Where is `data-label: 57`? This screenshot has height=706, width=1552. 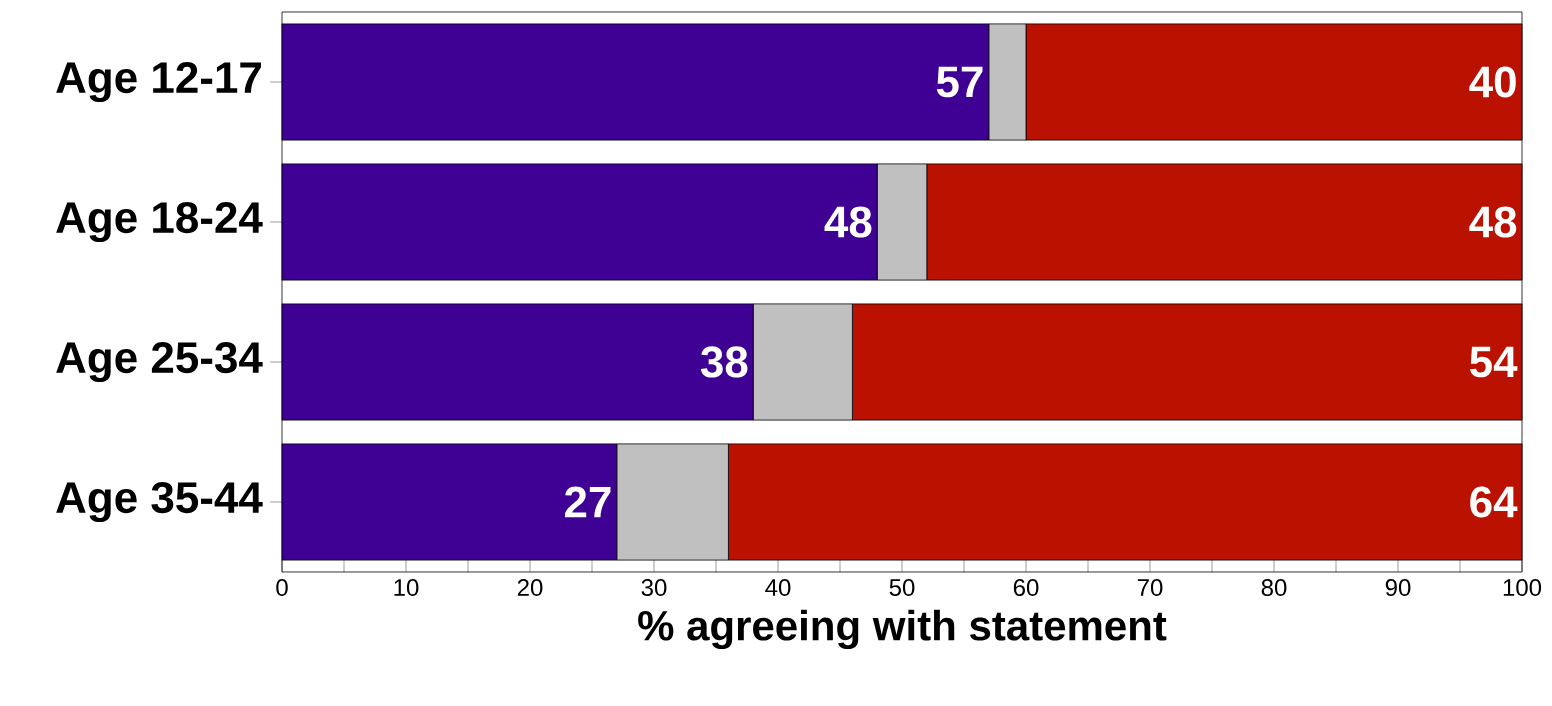 data-label: 57 is located at coordinates (959, 82).